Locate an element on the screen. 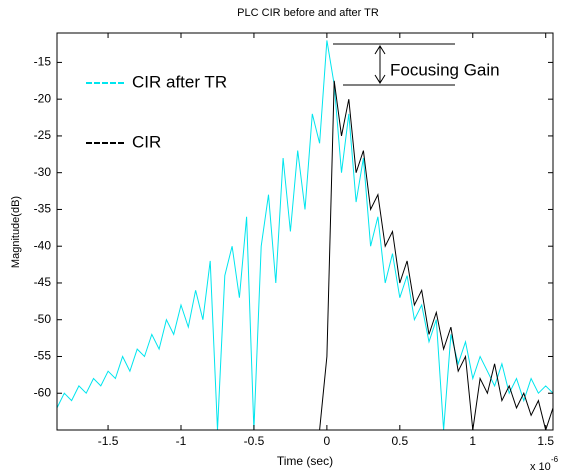 The image size is (563, 475). chart-title: PLC CIR before and after TR is located at coordinates (308, 13).